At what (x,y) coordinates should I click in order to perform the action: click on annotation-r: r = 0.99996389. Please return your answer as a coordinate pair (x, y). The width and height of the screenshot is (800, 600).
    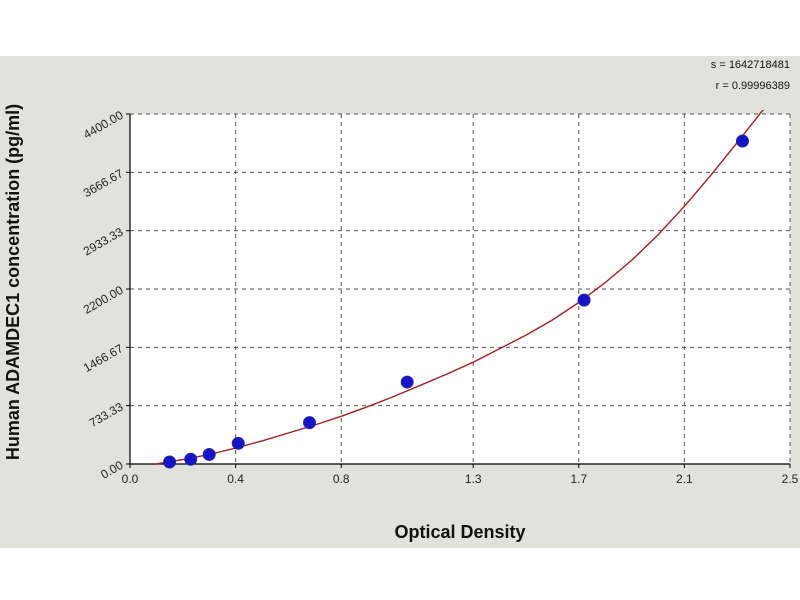
    Looking at the image, I should click on (753, 86).